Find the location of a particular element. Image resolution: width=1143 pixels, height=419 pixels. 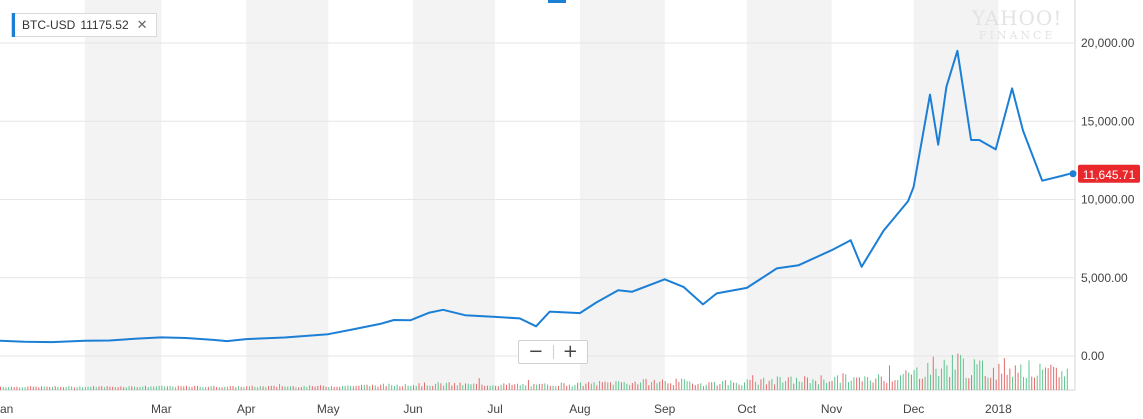

zoom-in-button: + is located at coordinates (571, 352).